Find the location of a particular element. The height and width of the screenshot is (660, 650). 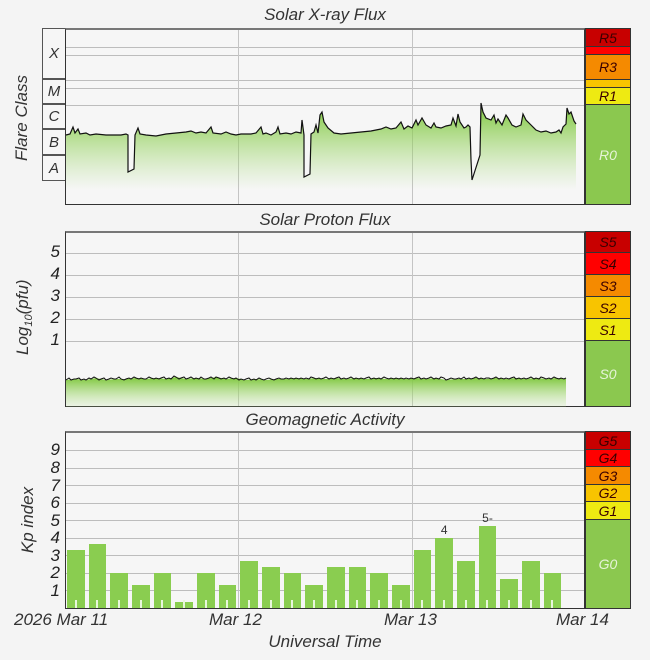

xtick-mar13: Mar 13 is located at coordinates (410, 619).